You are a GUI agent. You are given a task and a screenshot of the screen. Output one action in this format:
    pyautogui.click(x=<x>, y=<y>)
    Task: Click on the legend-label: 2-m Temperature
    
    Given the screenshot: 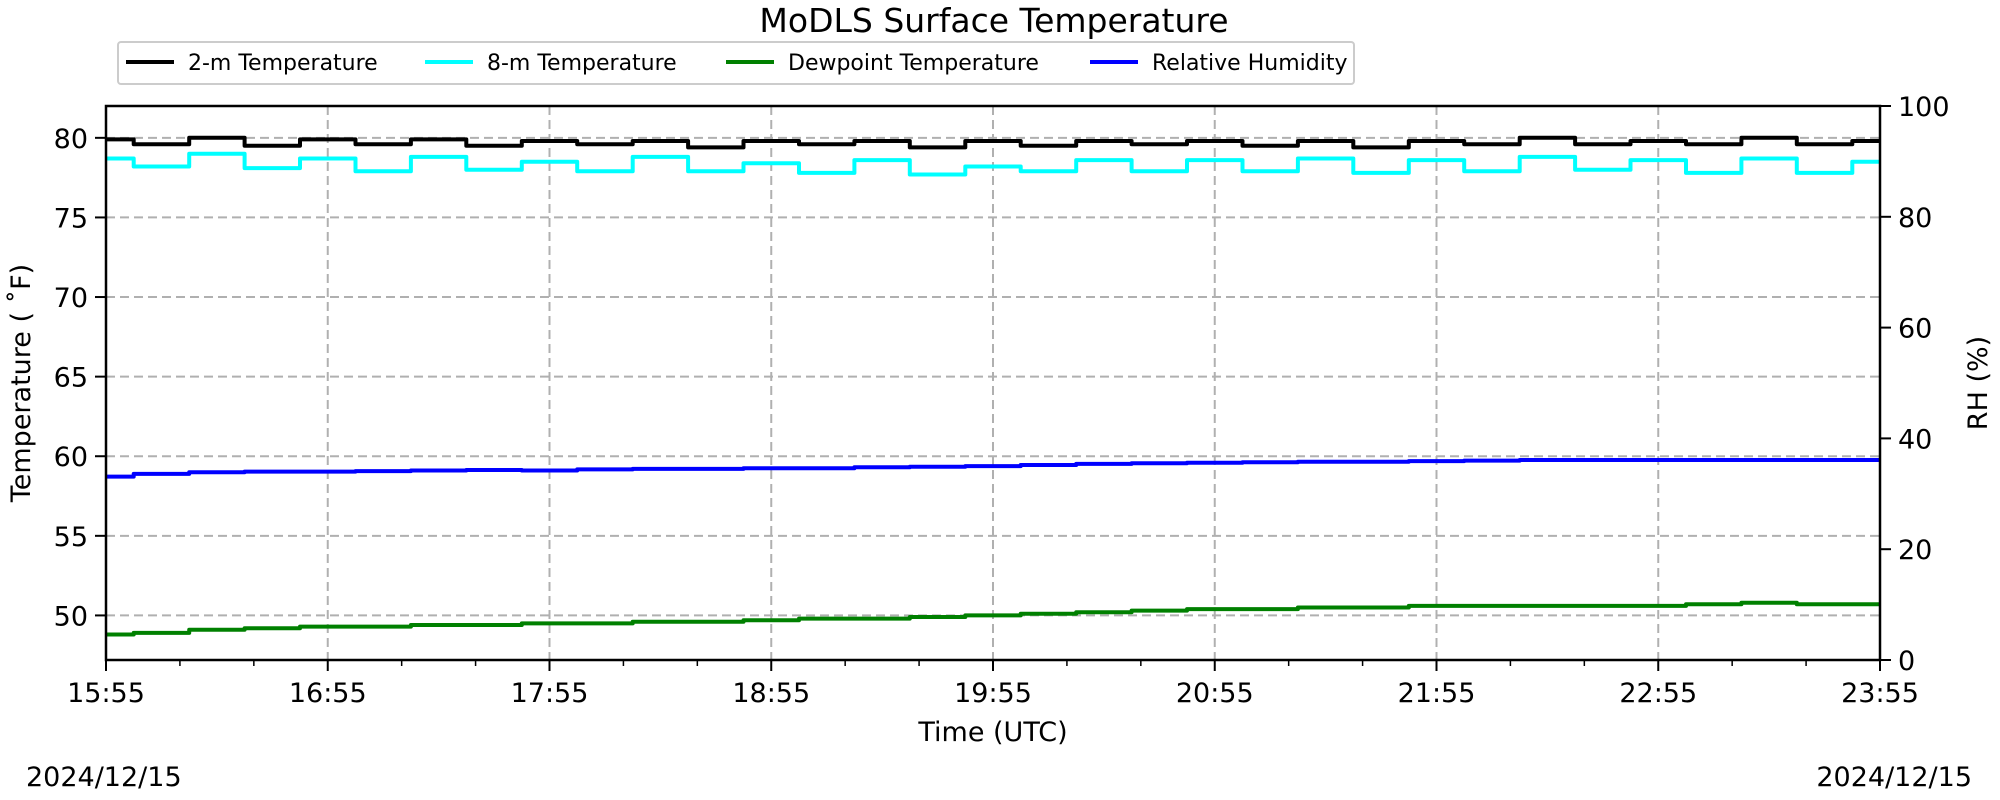 What is the action you would take?
    pyautogui.click(x=283, y=63)
    